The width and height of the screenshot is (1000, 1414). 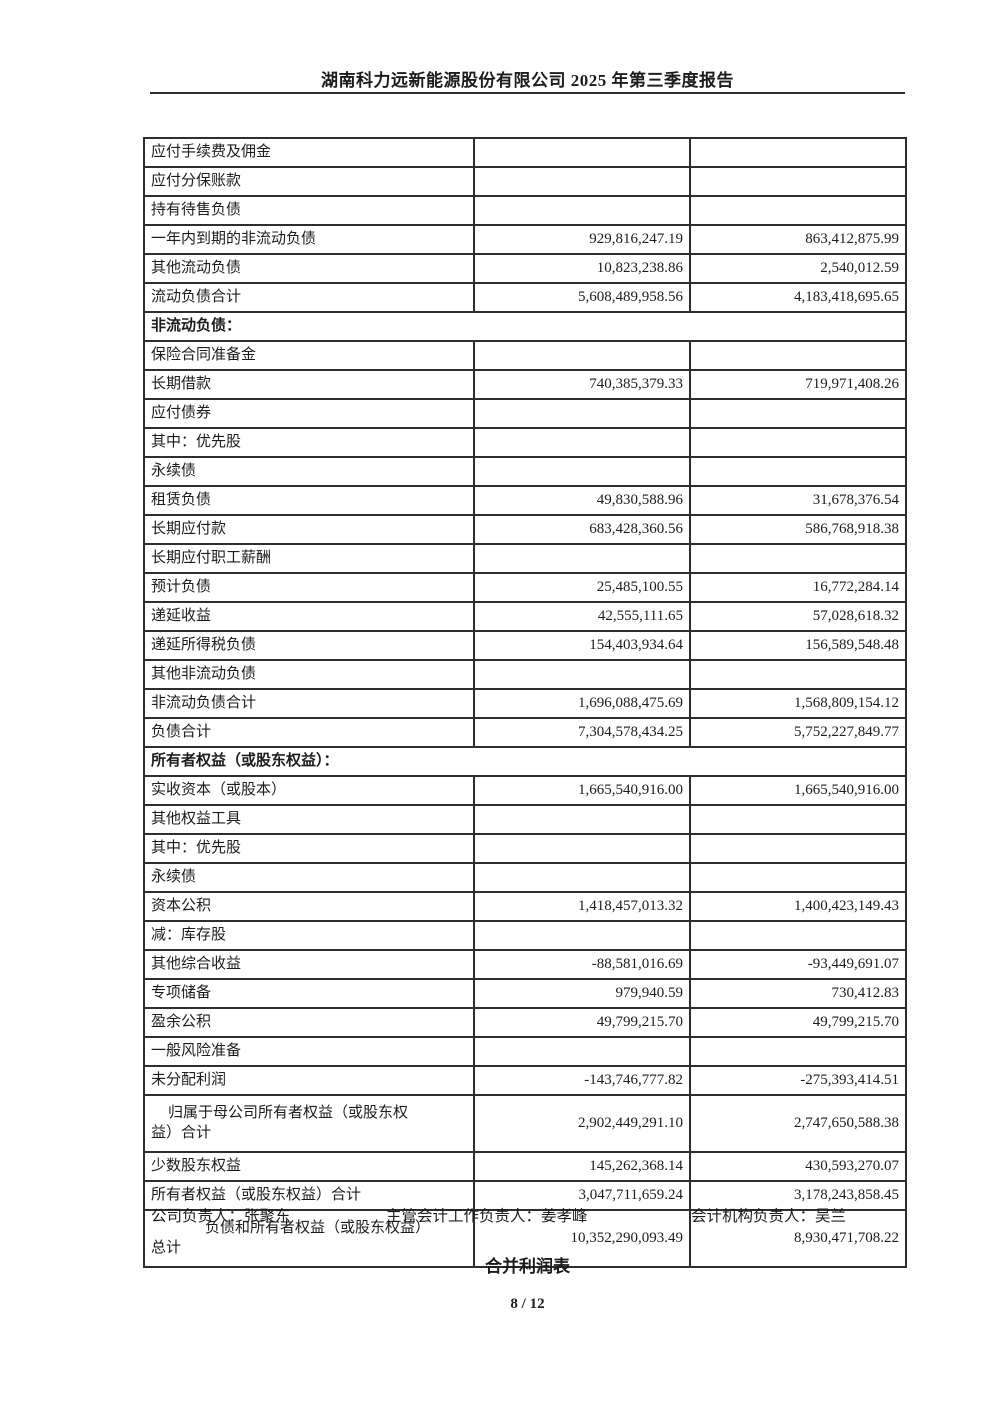 I want to click on table-row: 负债合计 7,304,578,434.25 5,752,227,849.77, so click(x=525, y=732).